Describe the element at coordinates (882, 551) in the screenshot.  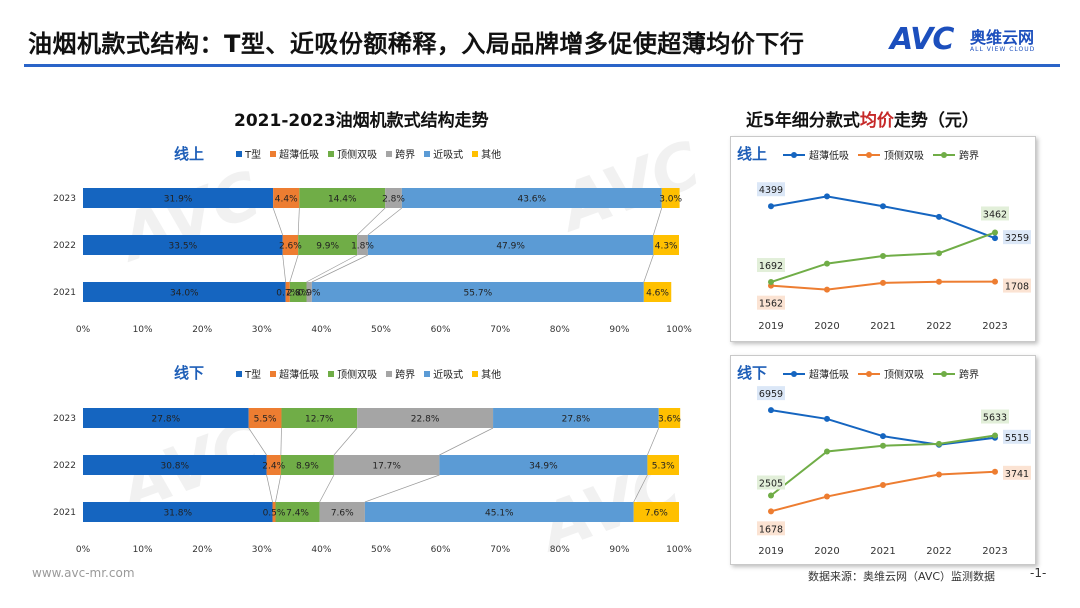
I see `x-tick-label: 2021` at that location.